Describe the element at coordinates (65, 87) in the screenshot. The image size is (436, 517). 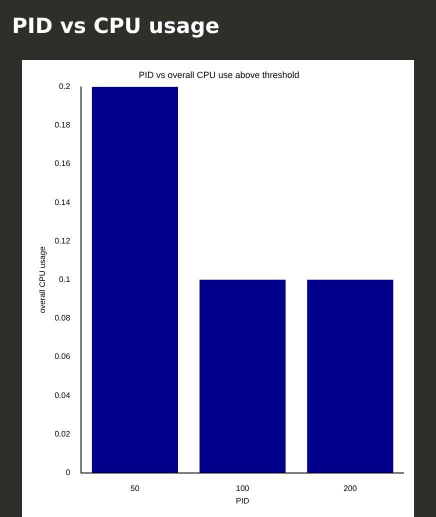
I see `y-tick-label: 0.2` at that location.